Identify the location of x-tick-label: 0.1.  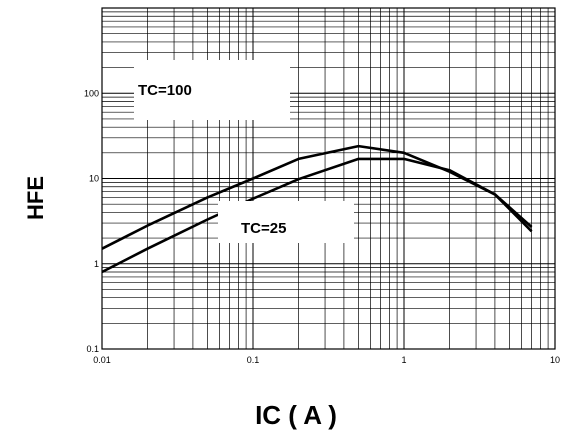
(253, 360).